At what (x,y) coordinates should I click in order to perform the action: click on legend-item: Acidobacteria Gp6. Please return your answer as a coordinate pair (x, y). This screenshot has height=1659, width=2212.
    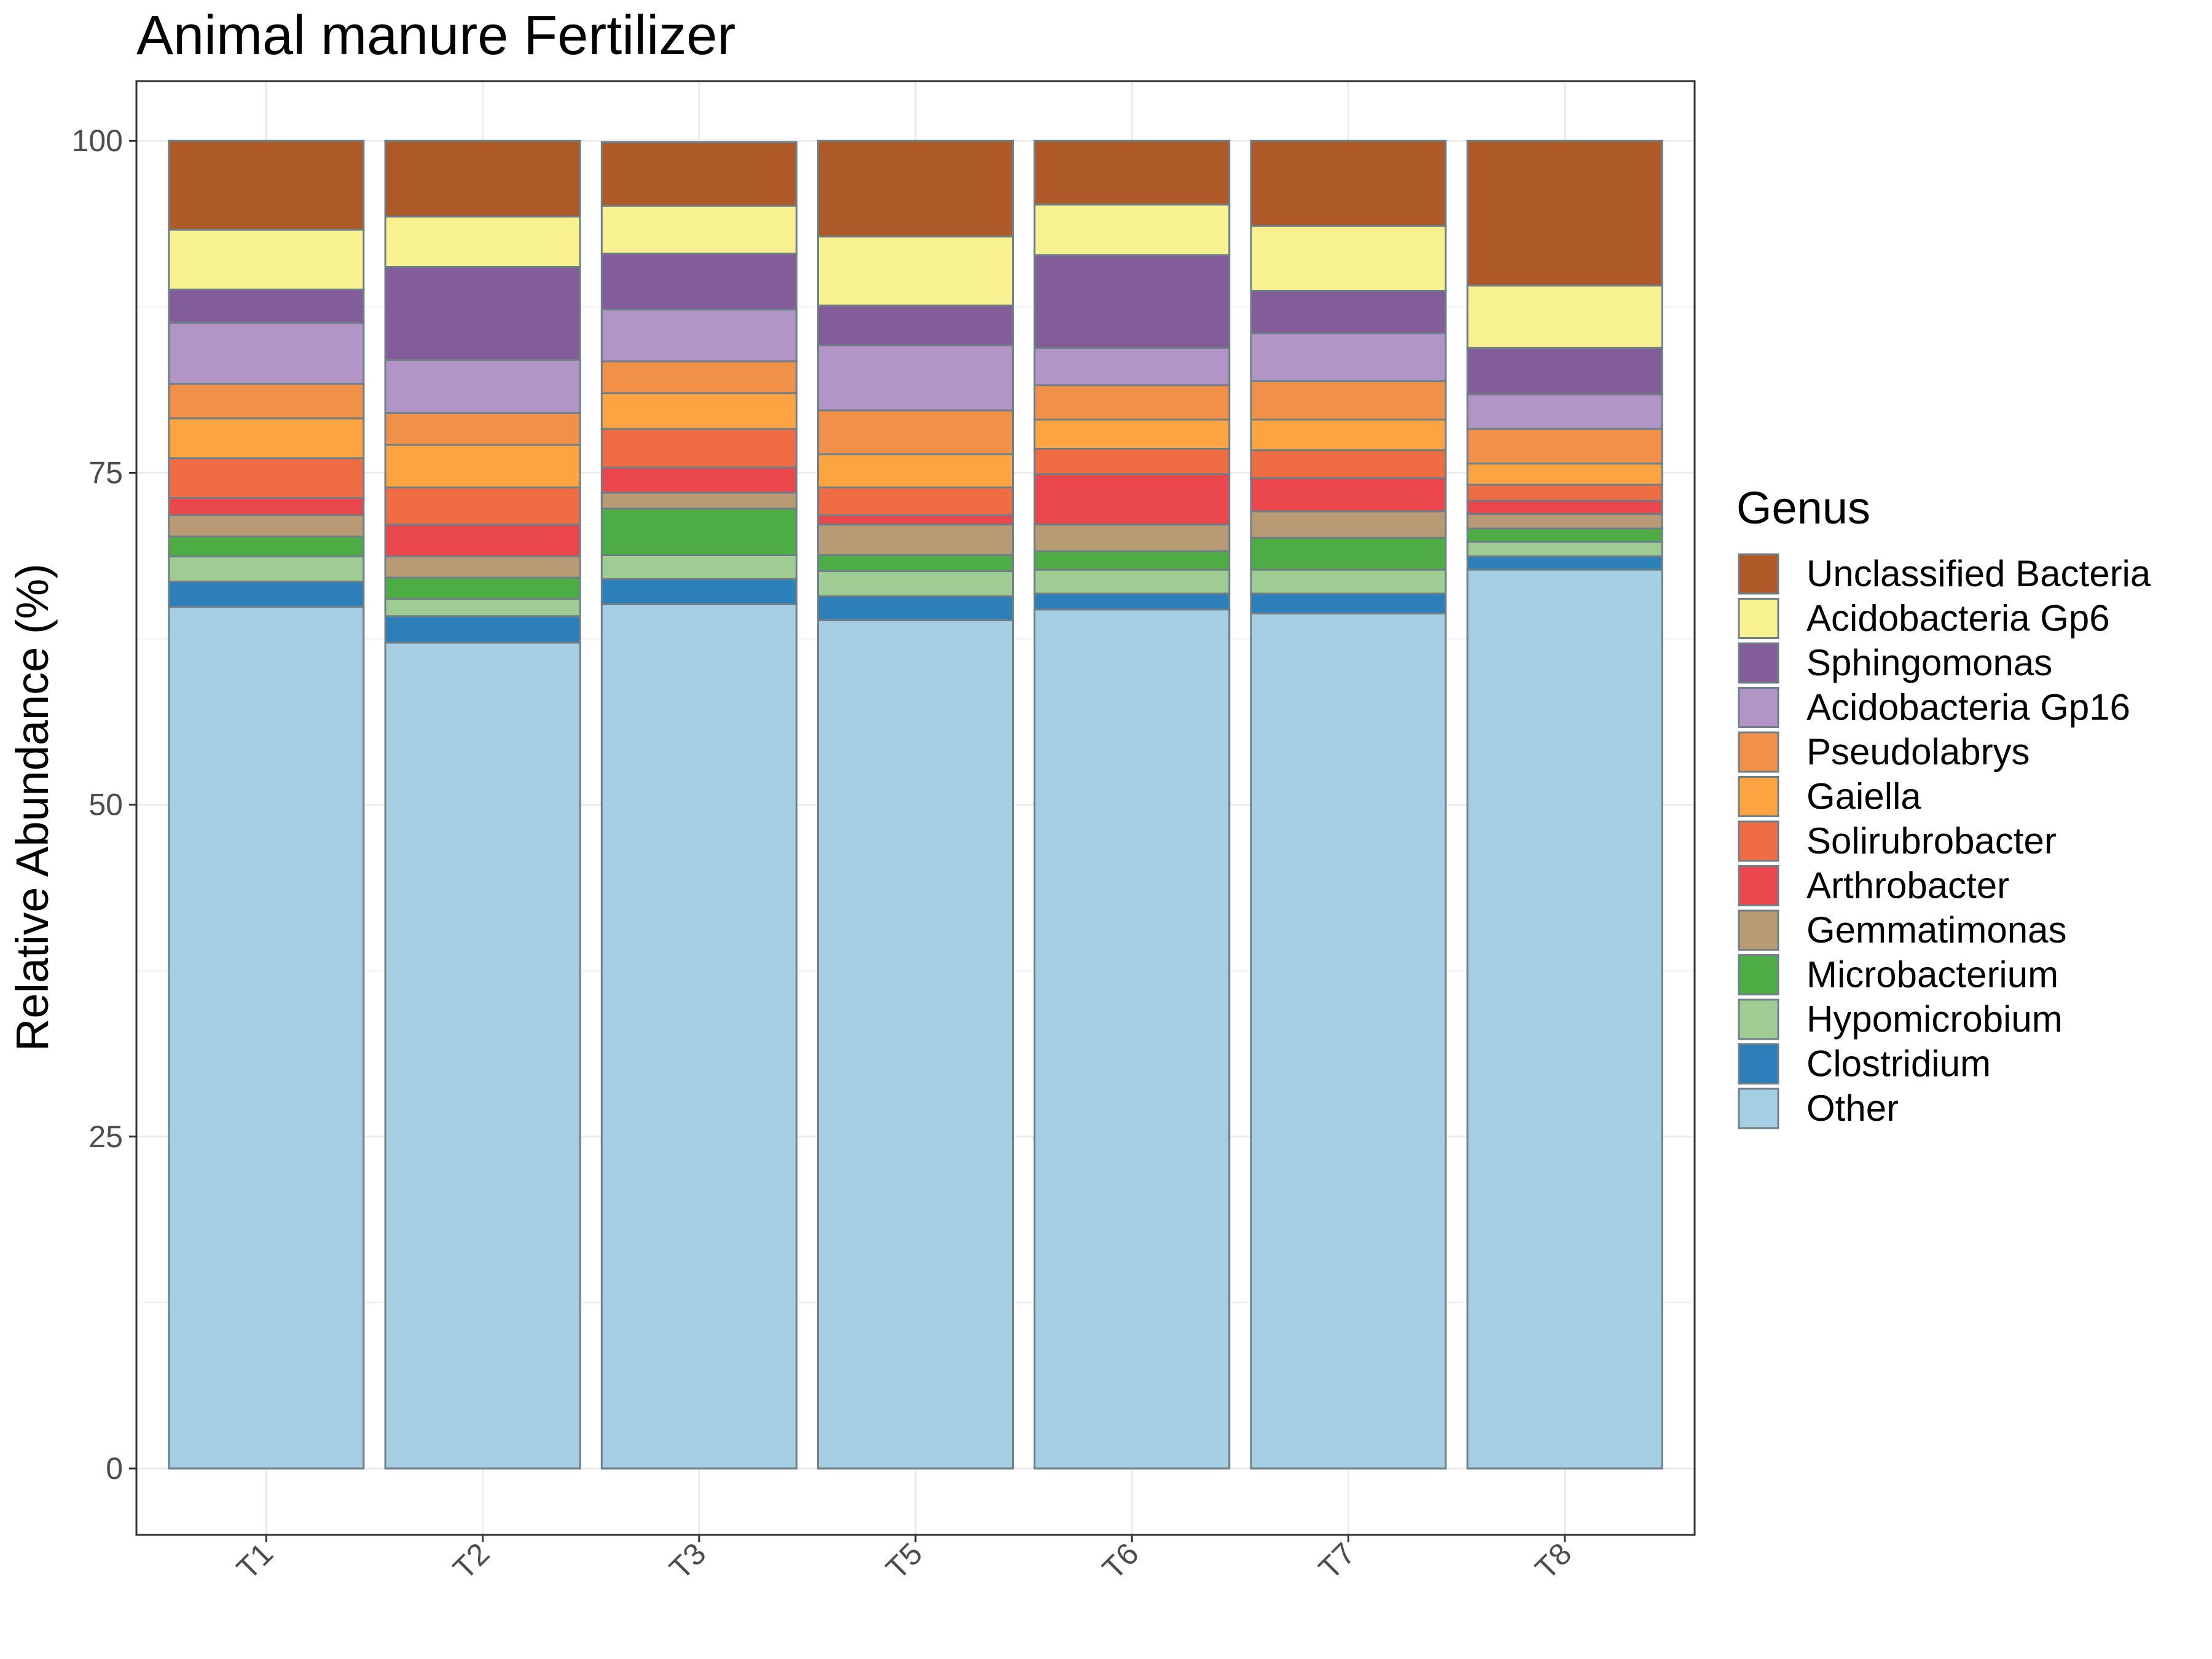
    Looking at the image, I should click on (1924, 618).